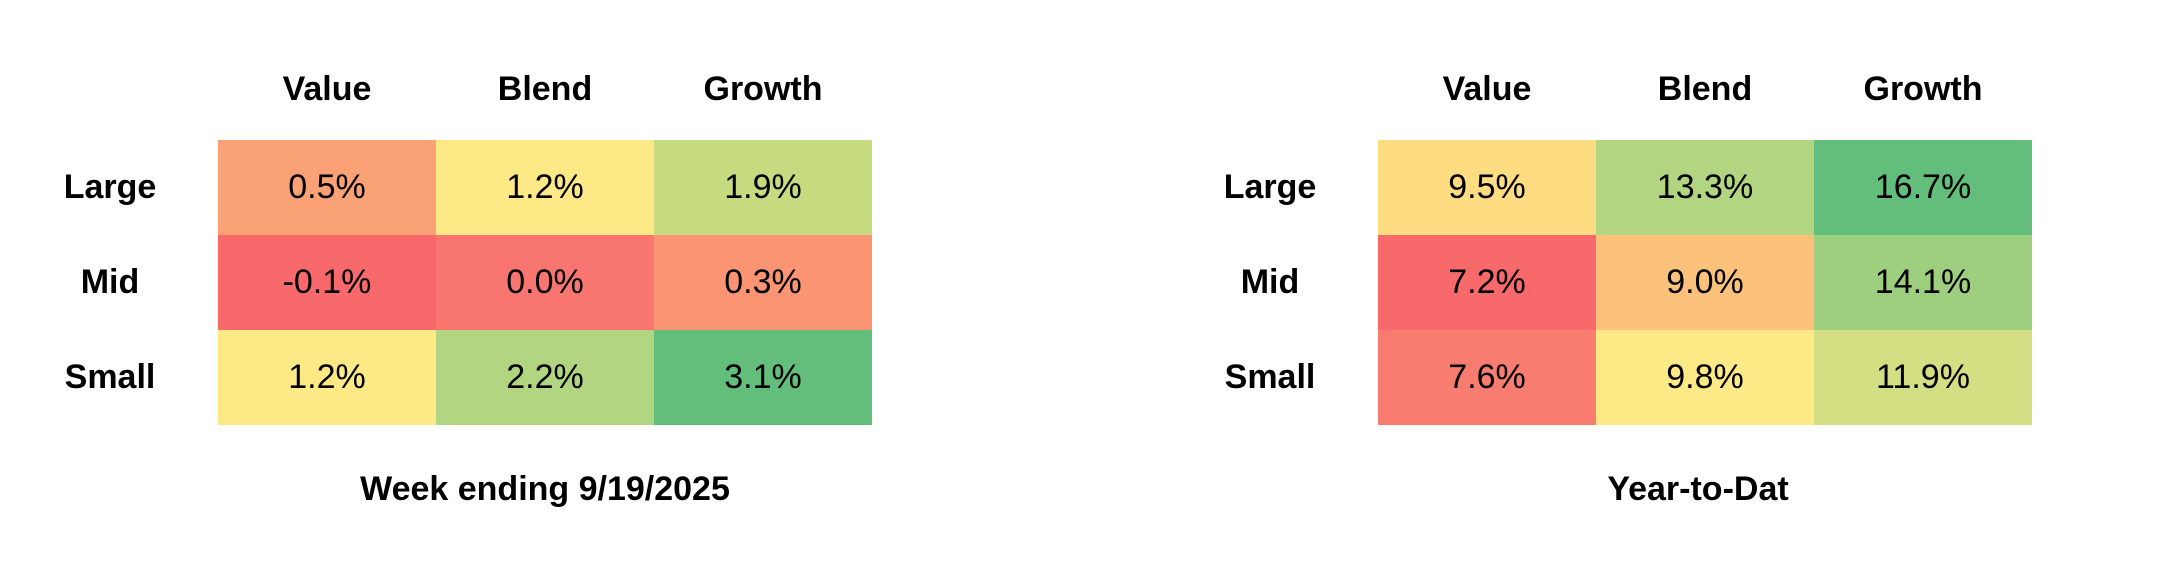 The image size is (2160, 580). What do you see at coordinates (1487, 282) in the screenshot?
I see `heatmap-cell-mid-value: 7.2%` at bounding box center [1487, 282].